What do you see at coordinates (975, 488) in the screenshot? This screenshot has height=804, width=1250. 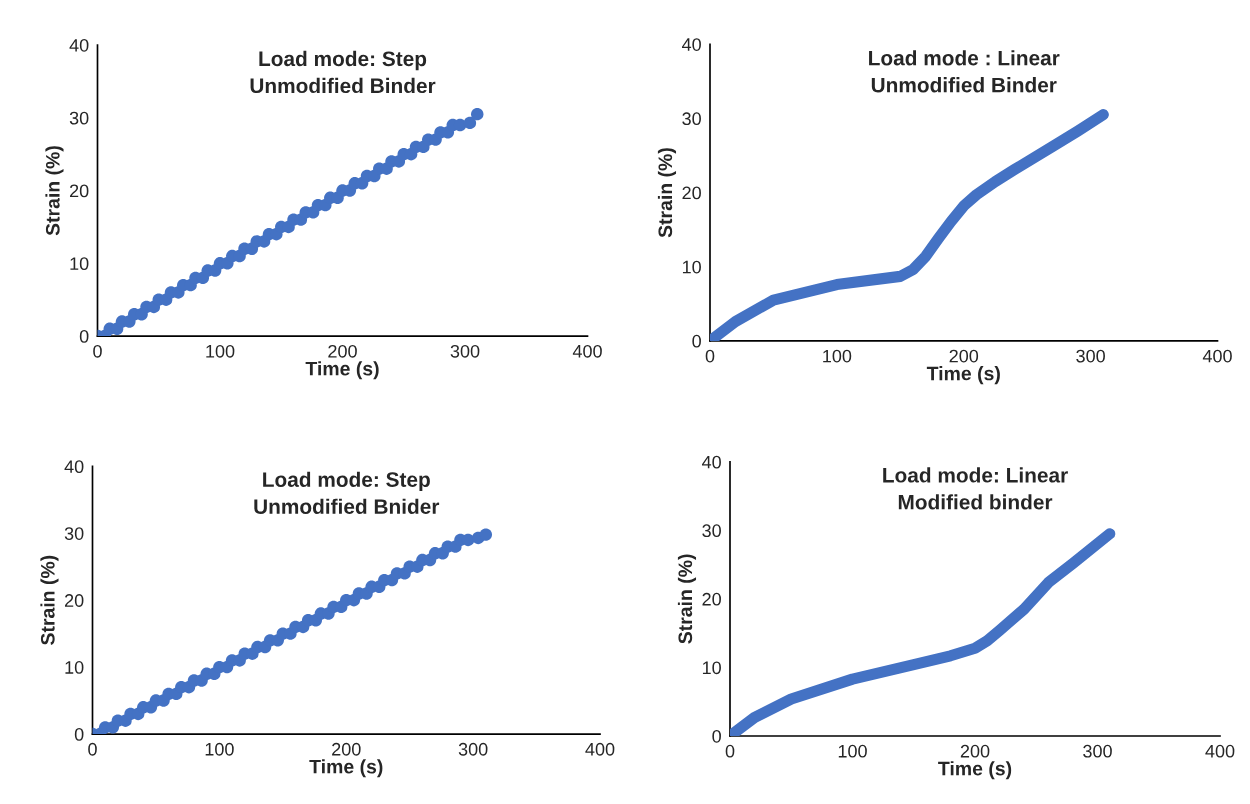 I see `text: Load mode: Linear Modified binder` at bounding box center [975, 488].